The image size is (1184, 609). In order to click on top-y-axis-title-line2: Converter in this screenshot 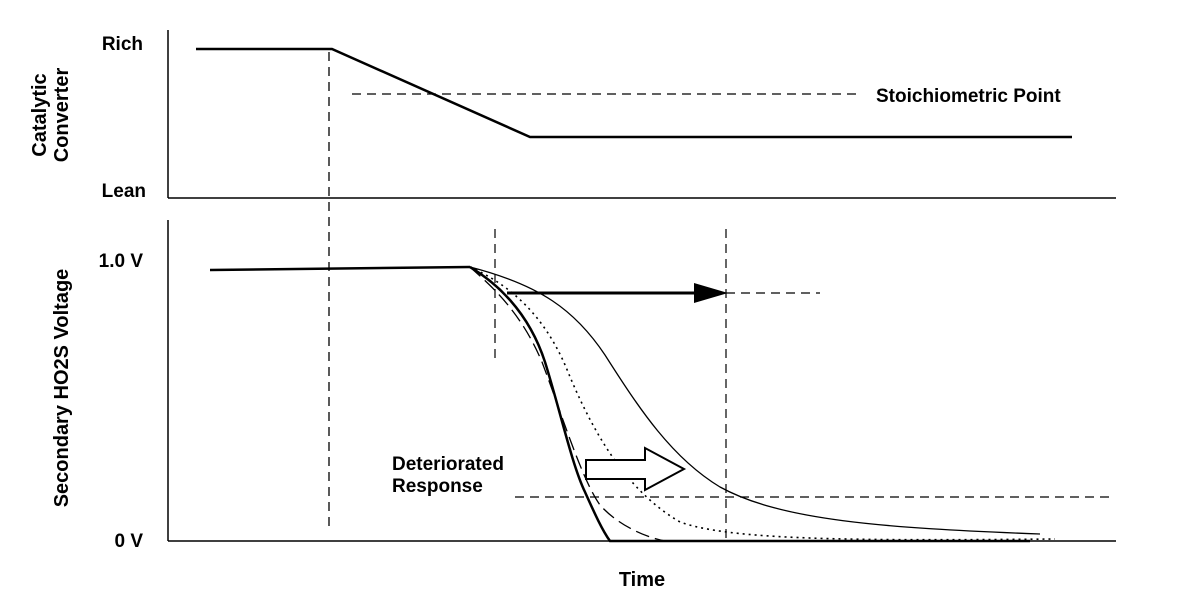, I will do `click(62, 115)`.